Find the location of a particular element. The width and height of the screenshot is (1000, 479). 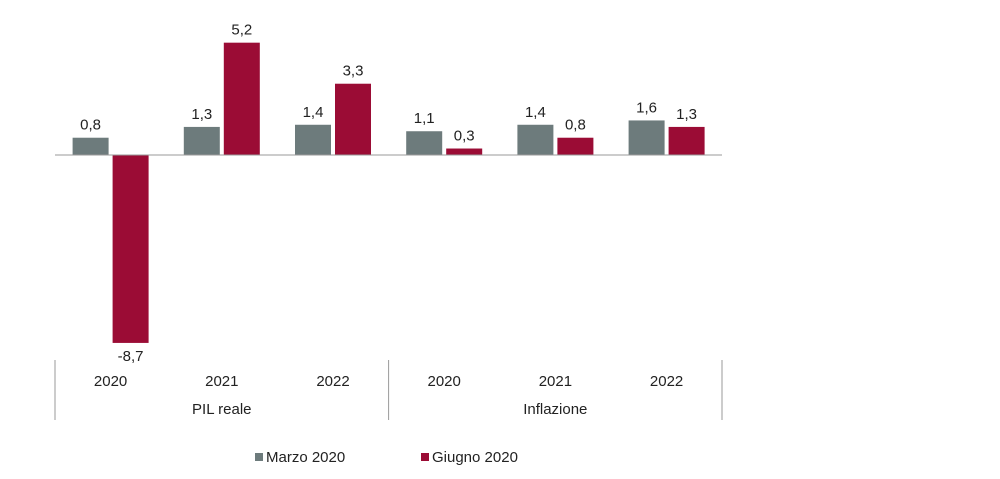

value-label: 1,1 is located at coordinates (424, 118).